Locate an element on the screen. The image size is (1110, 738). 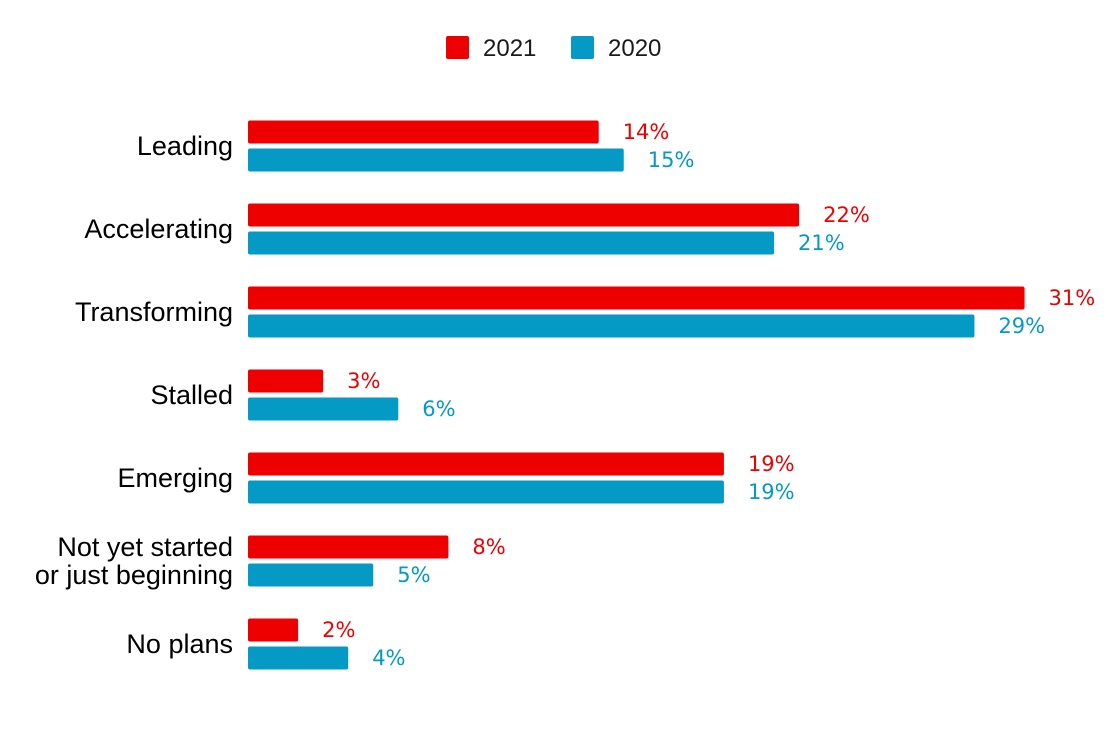
data-label-2020: 21% is located at coordinates (821, 243).